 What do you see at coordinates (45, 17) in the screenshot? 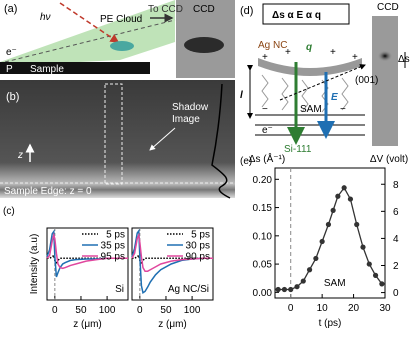
I see `photon: hν` at bounding box center [45, 17].